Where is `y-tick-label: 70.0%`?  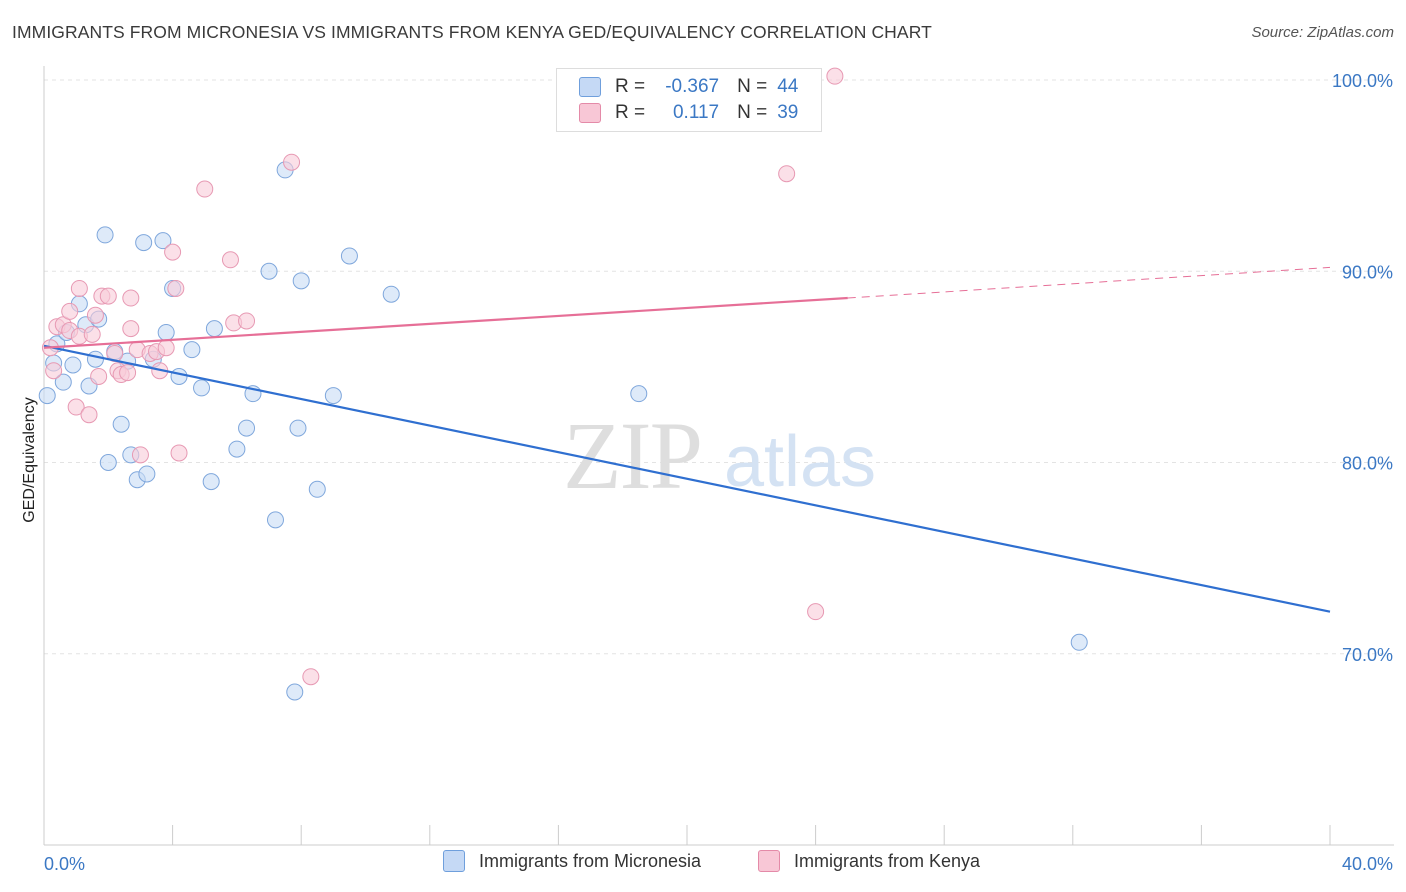 y-tick-label: 70.0% is located at coordinates (1367, 655).